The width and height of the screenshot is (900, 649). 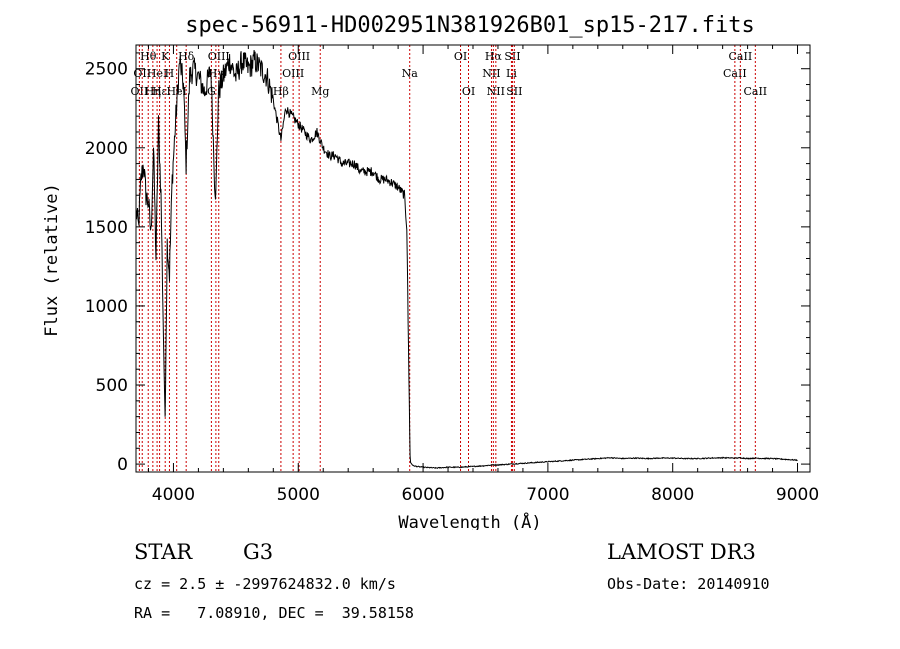 I want to click on object-subclass: G3, so click(x=258, y=552).